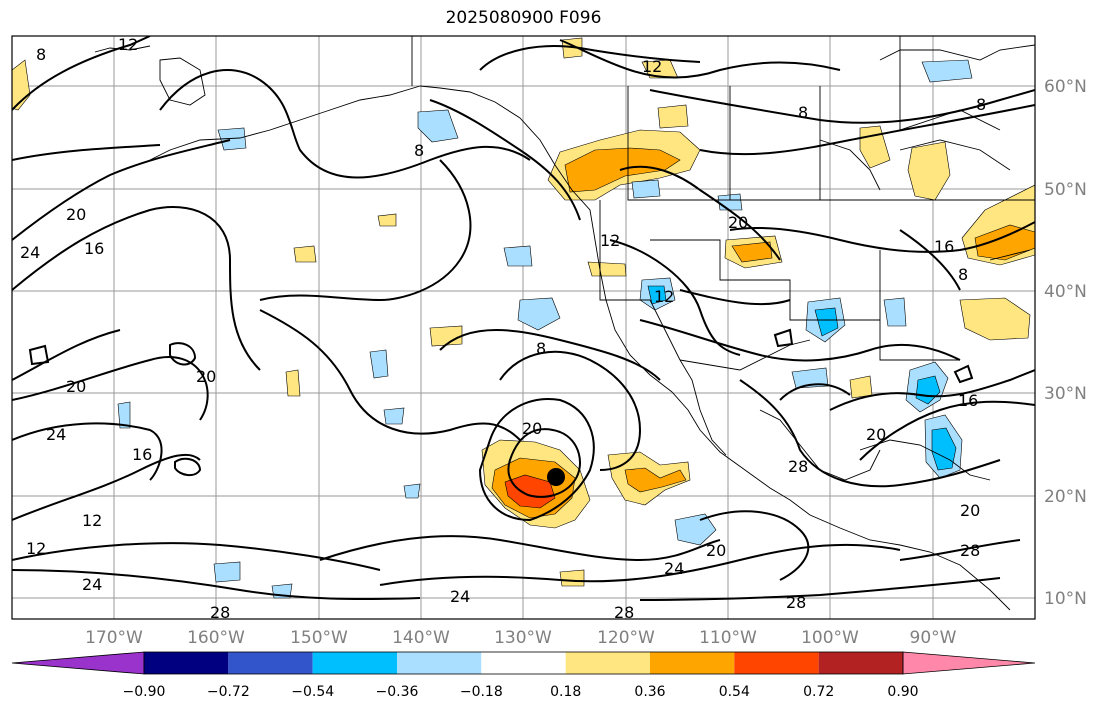 The width and height of the screenshot is (1105, 712). Describe the element at coordinates (1065, 87) in the screenshot. I see `lat-tick-label: 60°N` at that location.